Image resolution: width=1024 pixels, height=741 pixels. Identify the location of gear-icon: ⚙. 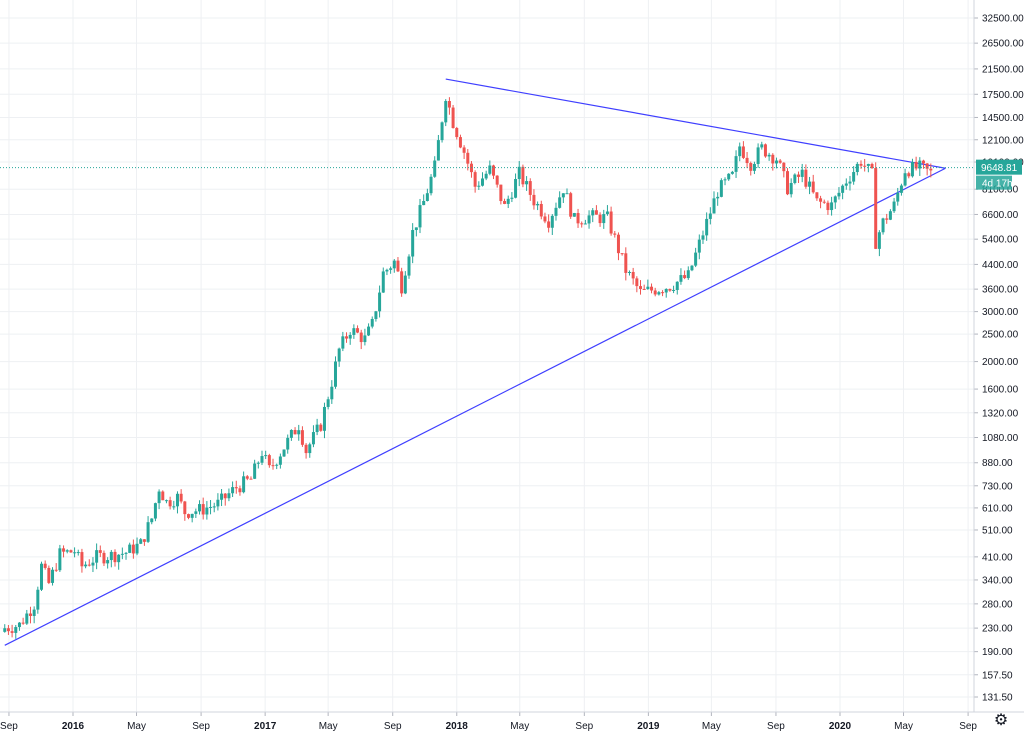
(1001, 720).